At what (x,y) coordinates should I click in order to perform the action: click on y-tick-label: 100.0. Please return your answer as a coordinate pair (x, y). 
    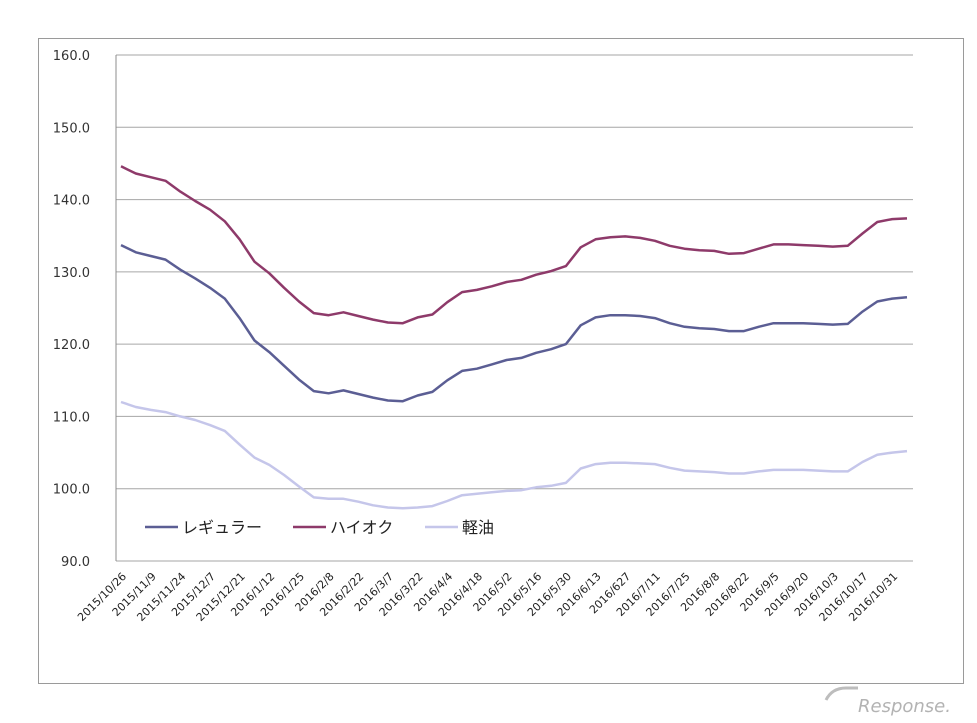
    Looking at the image, I should click on (71, 490).